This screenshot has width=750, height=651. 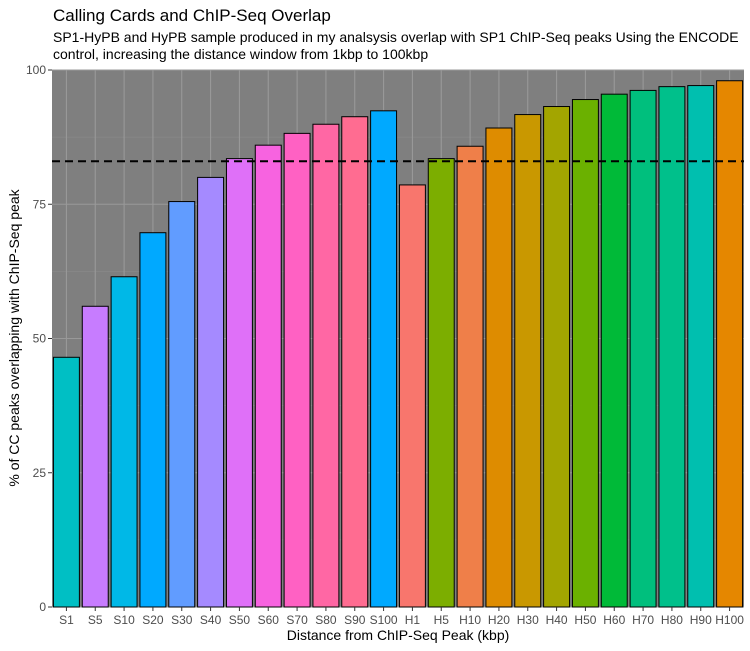 What do you see at coordinates (95, 620) in the screenshot?
I see `x-tick-label: S5` at bounding box center [95, 620].